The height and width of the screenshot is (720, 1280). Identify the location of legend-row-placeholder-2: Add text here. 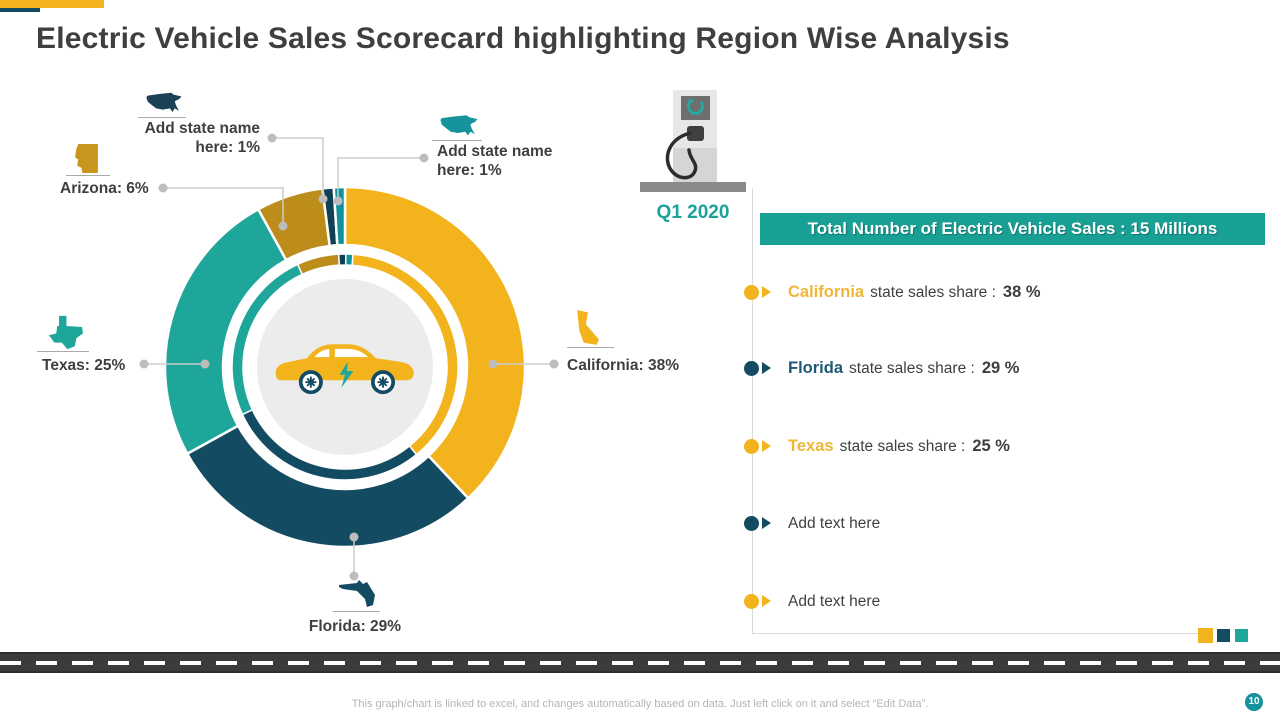
(812, 601).